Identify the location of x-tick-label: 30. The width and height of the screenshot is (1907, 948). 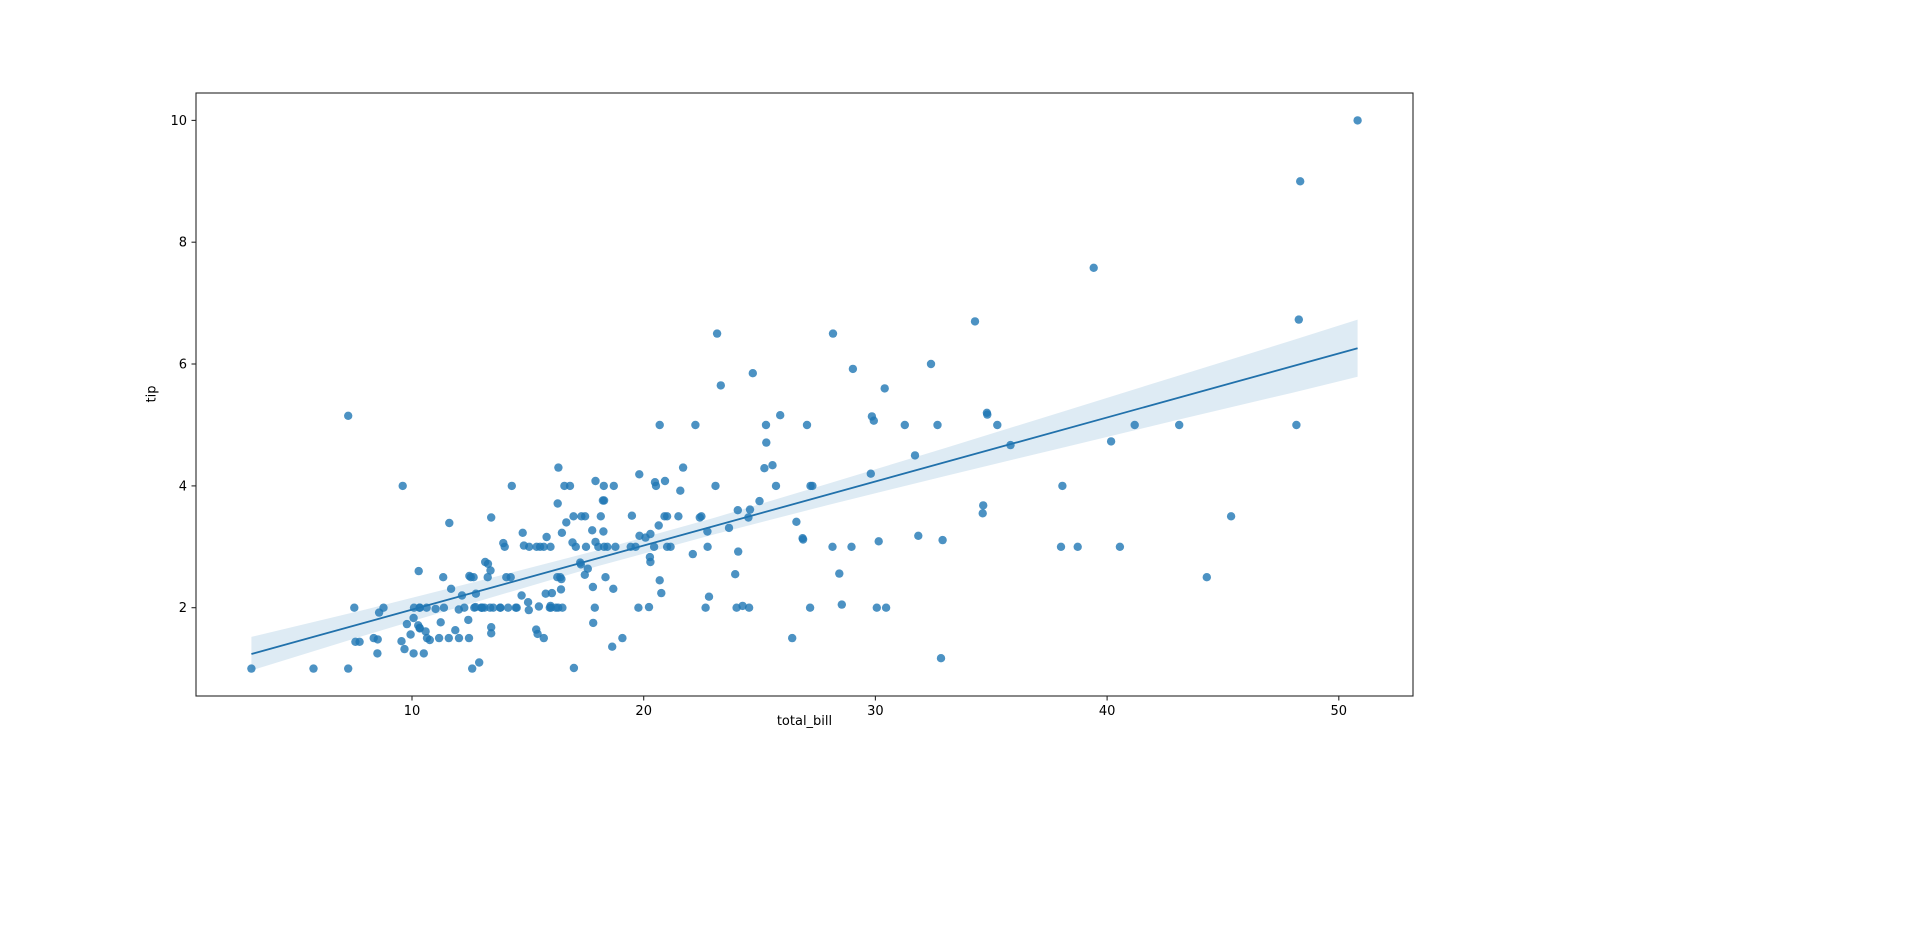
(875, 711).